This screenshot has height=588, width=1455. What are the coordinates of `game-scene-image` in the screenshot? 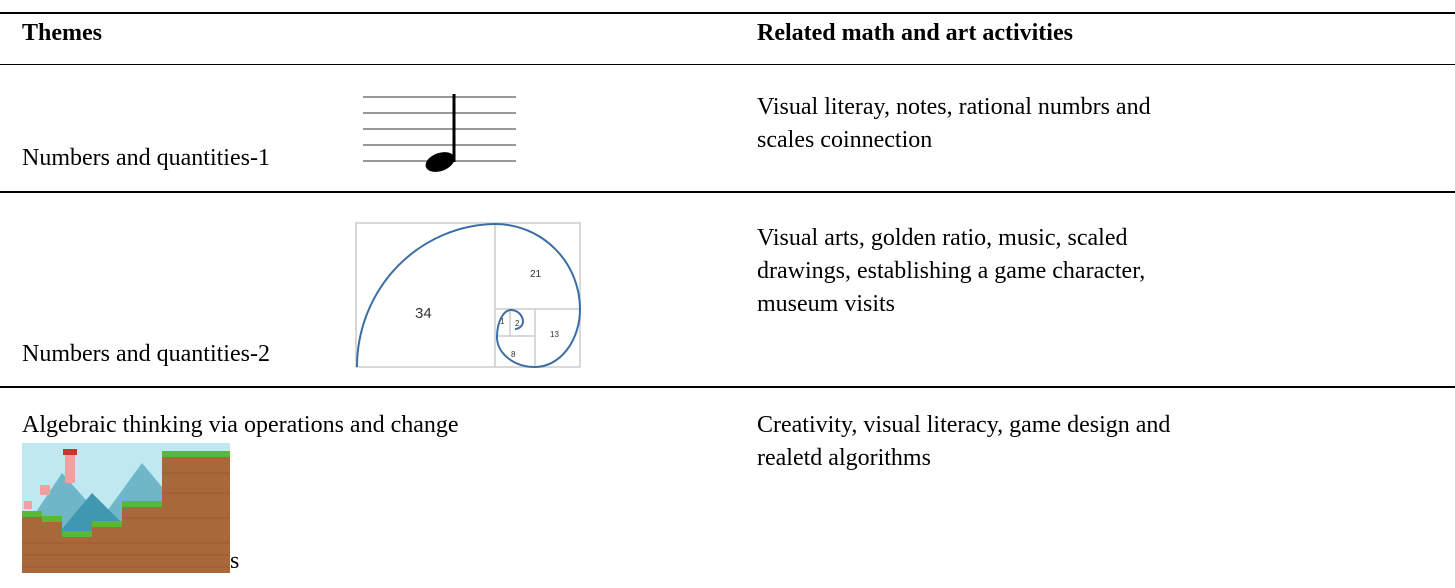 It's located at (126, 508).